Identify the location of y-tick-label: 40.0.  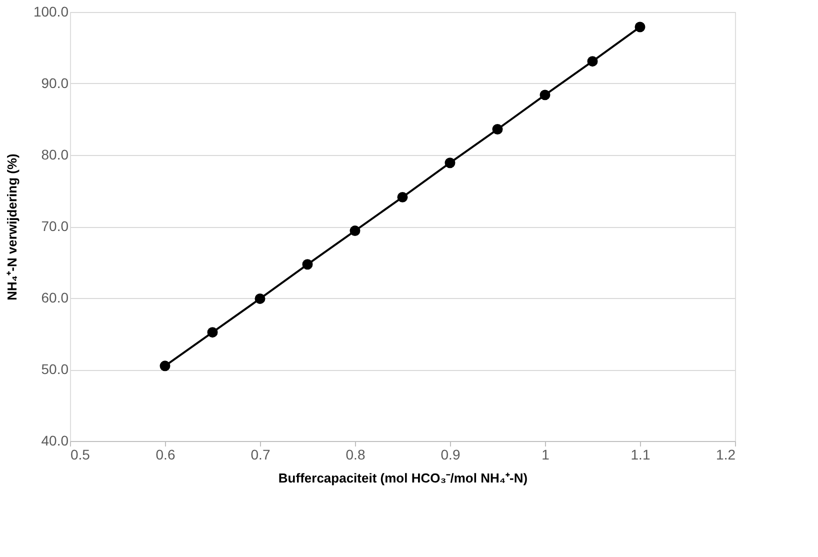
(55, 440).